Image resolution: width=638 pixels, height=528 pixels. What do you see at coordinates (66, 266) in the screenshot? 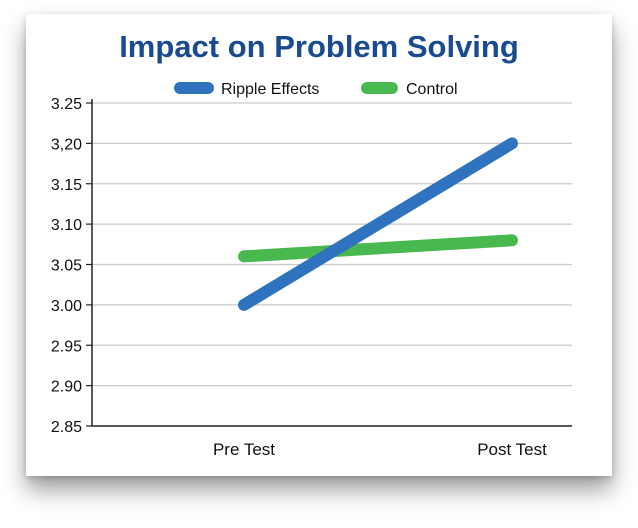
I see `y-tick-label: 3.05` at bounding box center [66, 266].